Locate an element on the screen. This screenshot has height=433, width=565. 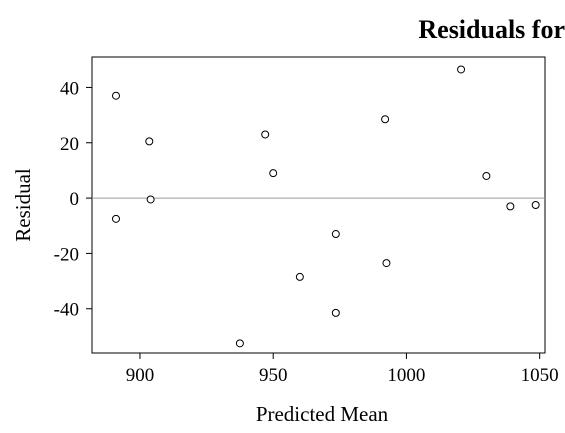
y-tick-label: 20 is located at coordinates (69, 144).